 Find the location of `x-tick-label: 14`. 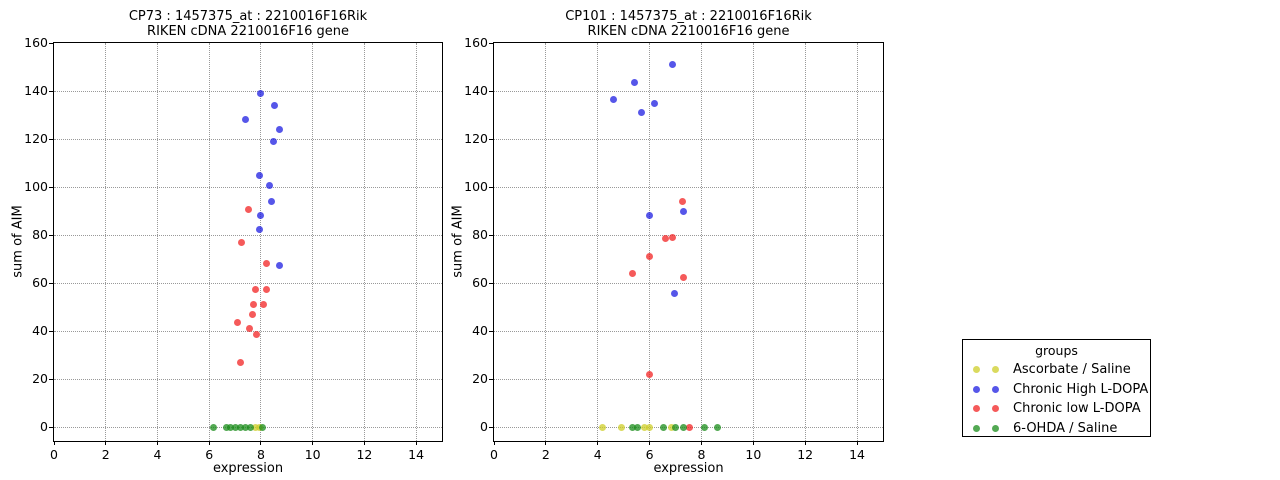

x-tick-label: 14 is located at coordinates (857, 454).